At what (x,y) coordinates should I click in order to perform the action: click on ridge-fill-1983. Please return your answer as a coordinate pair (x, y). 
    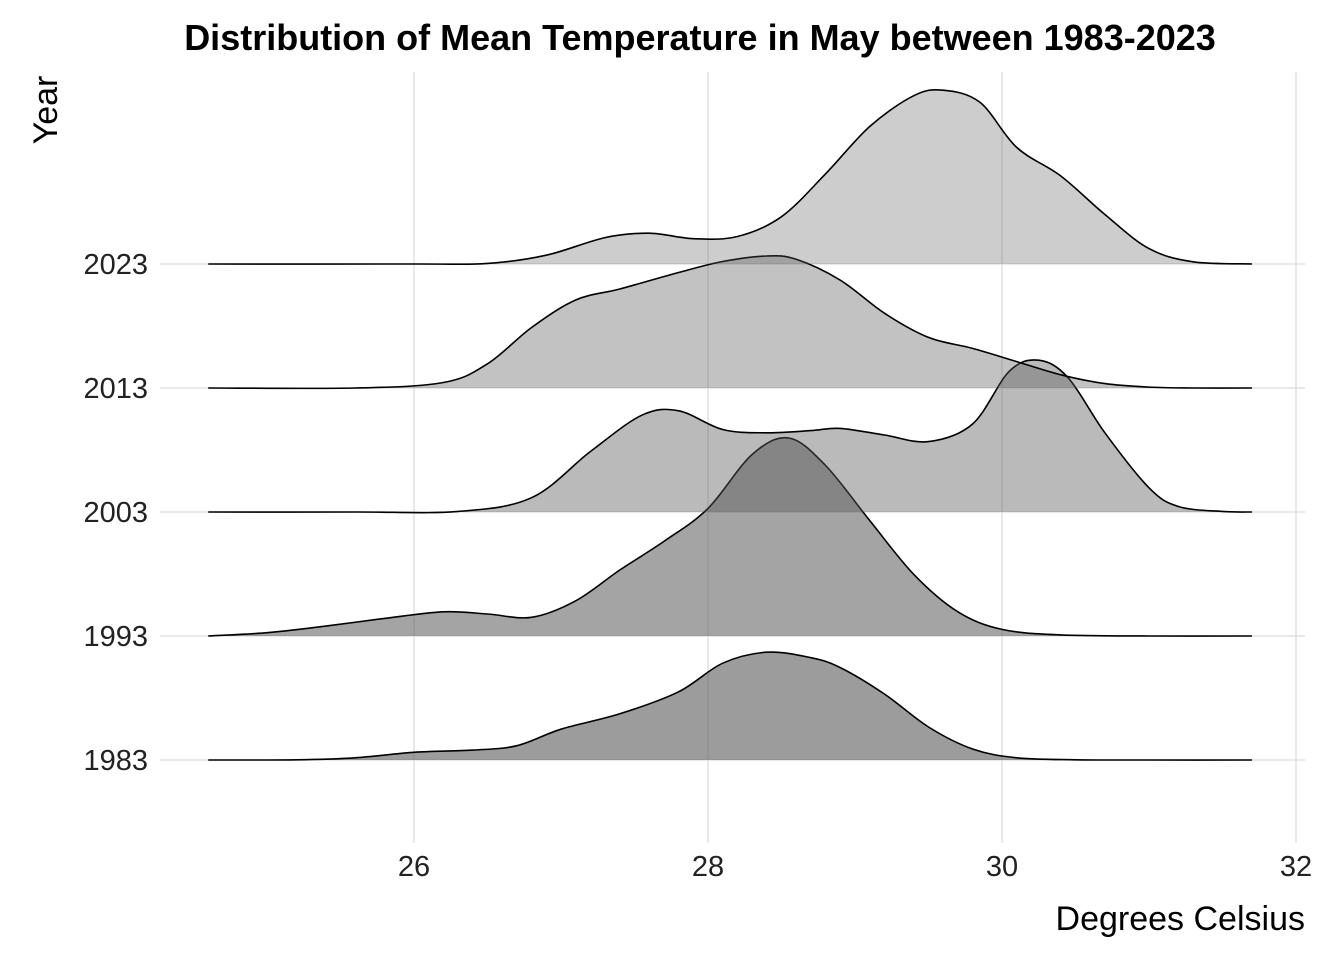
    Looking at the image, I should click on (730, 706).